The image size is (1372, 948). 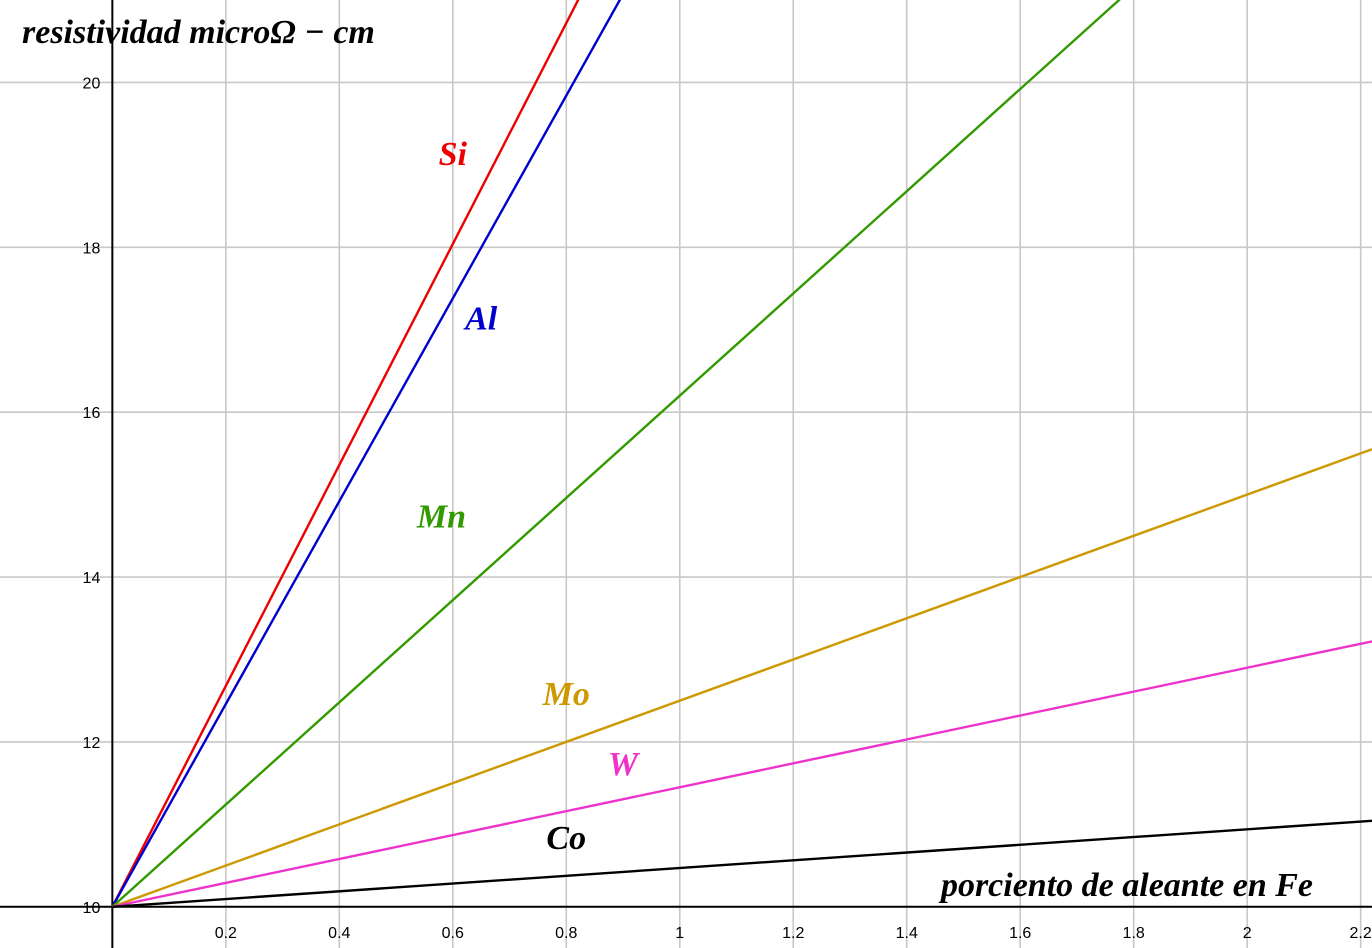 I want to click on x-tick-label: 0.6, so click(x=453, y=933).